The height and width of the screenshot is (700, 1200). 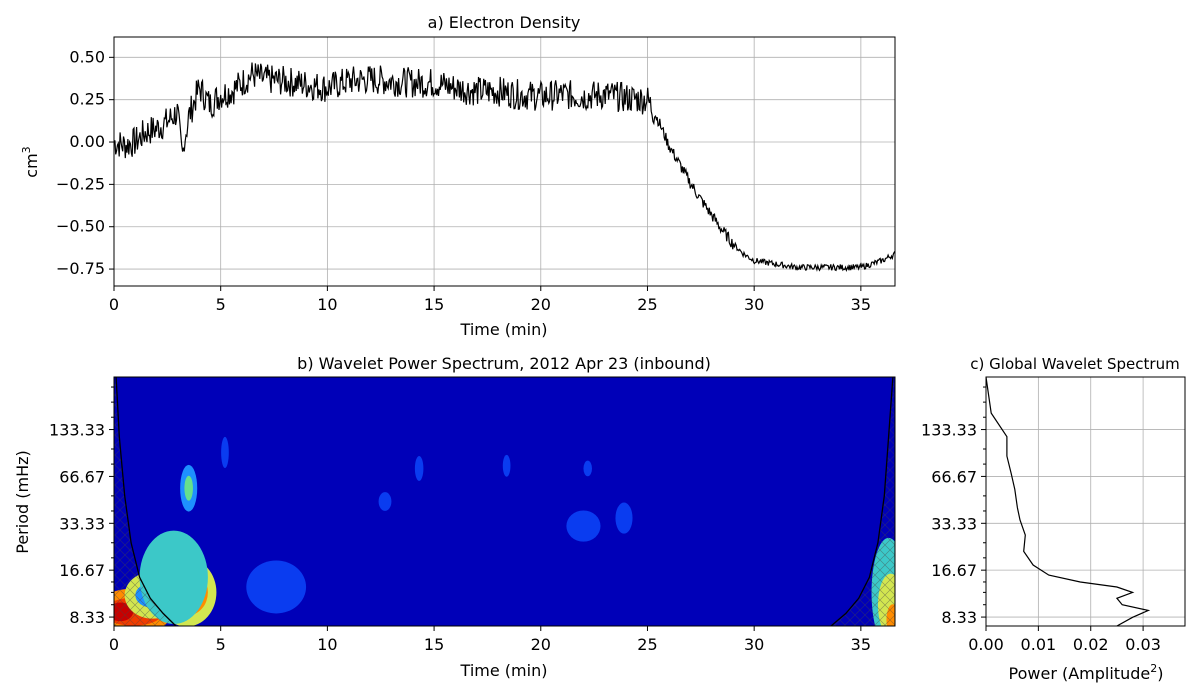 I want to click on panel-c-x-tick-label: 0.02, so click(x=1091, y=644).